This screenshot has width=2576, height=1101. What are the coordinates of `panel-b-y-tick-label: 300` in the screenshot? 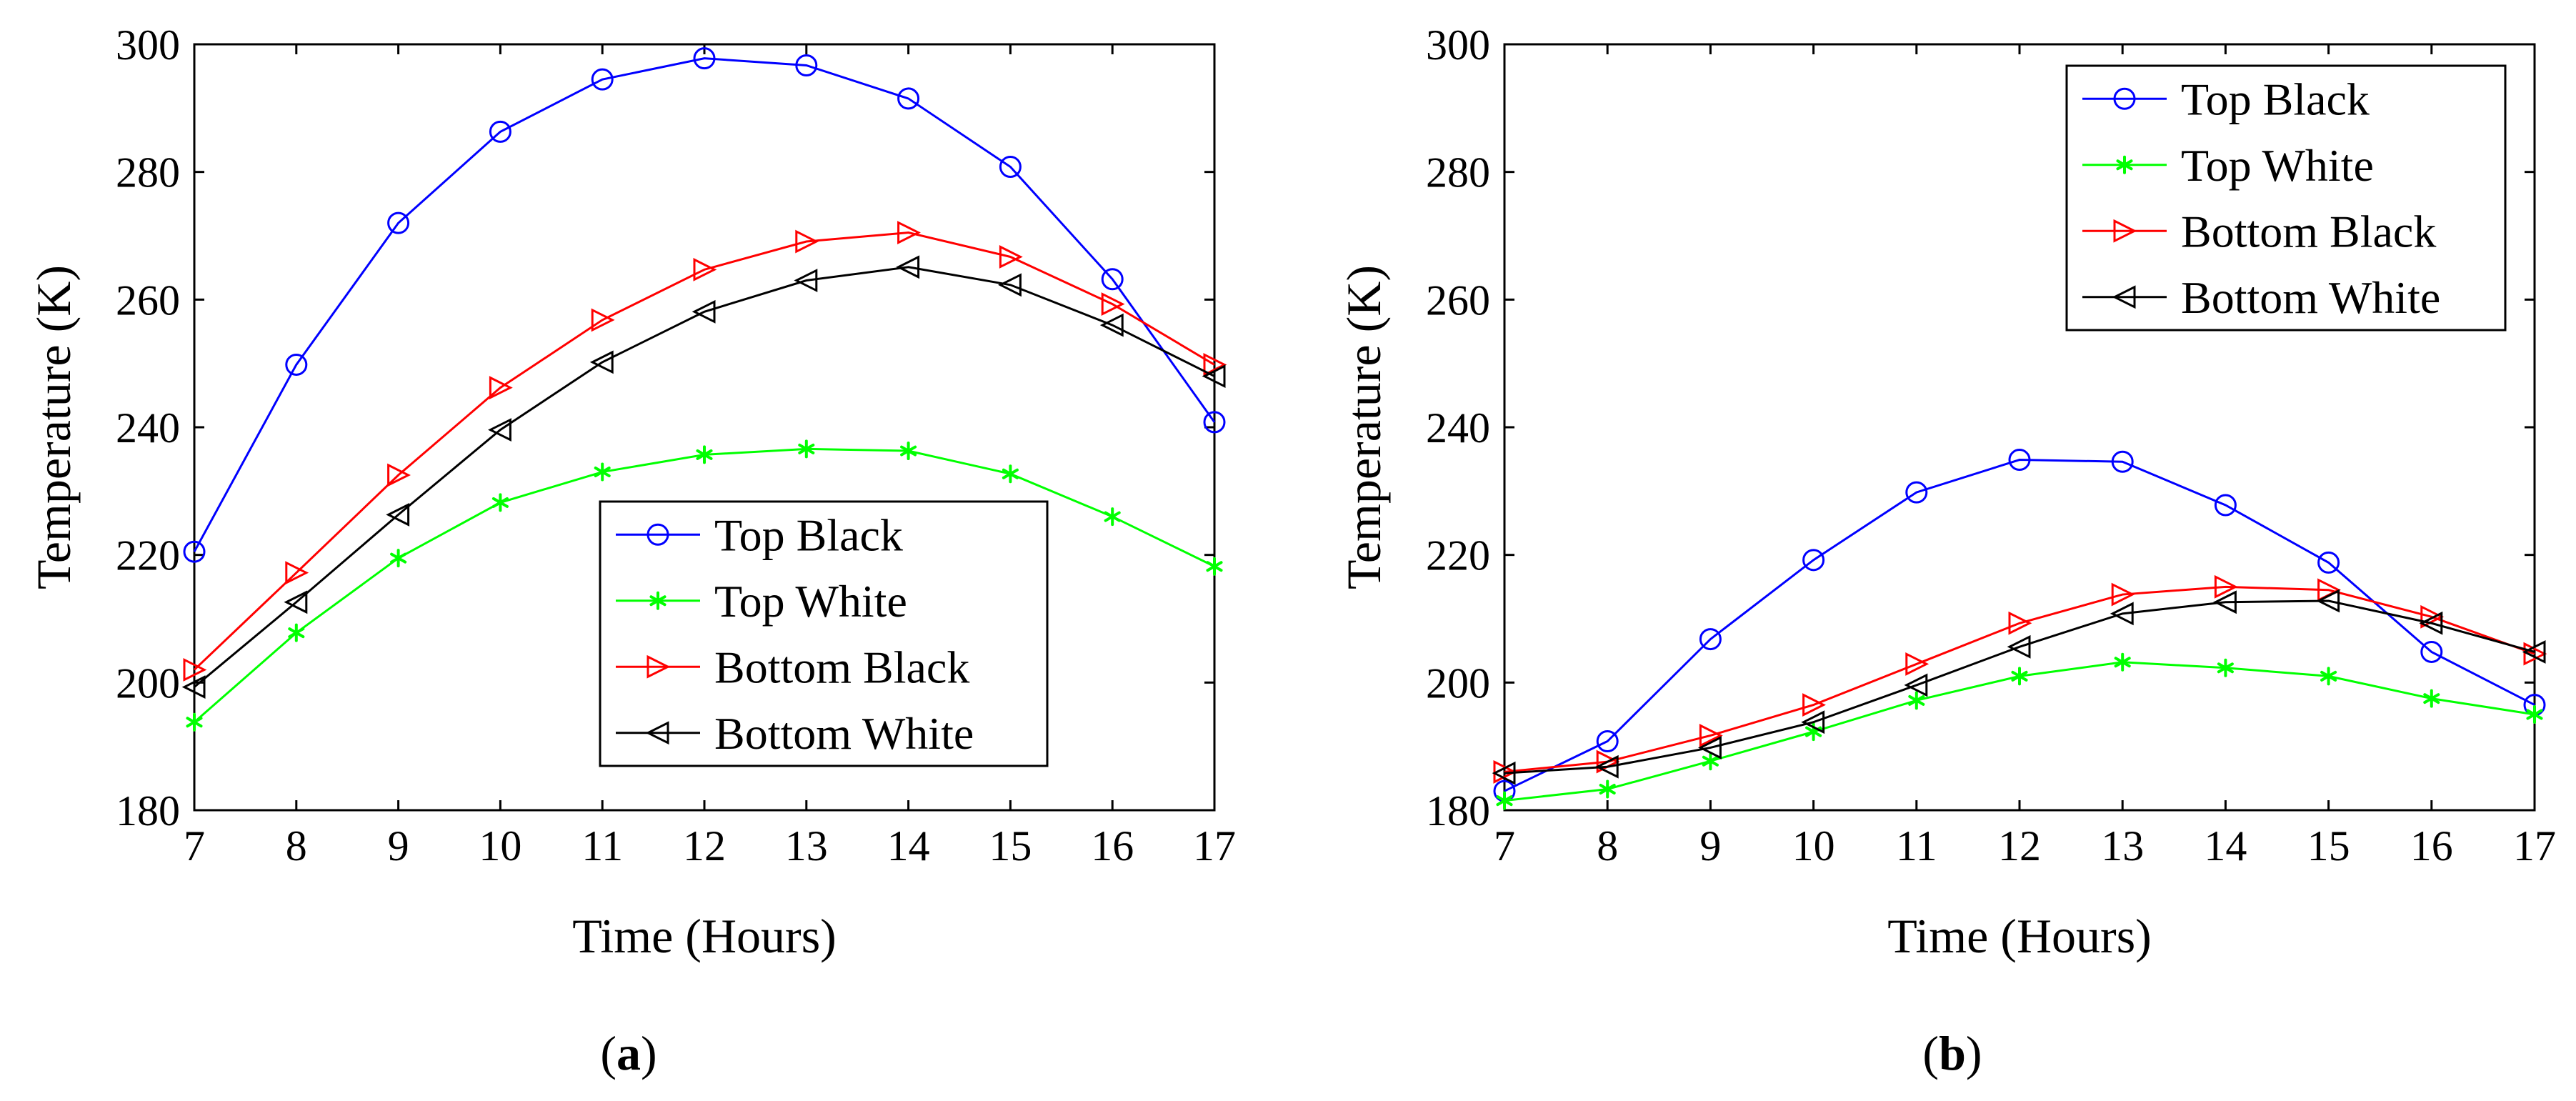 It's located at (1458, 45).